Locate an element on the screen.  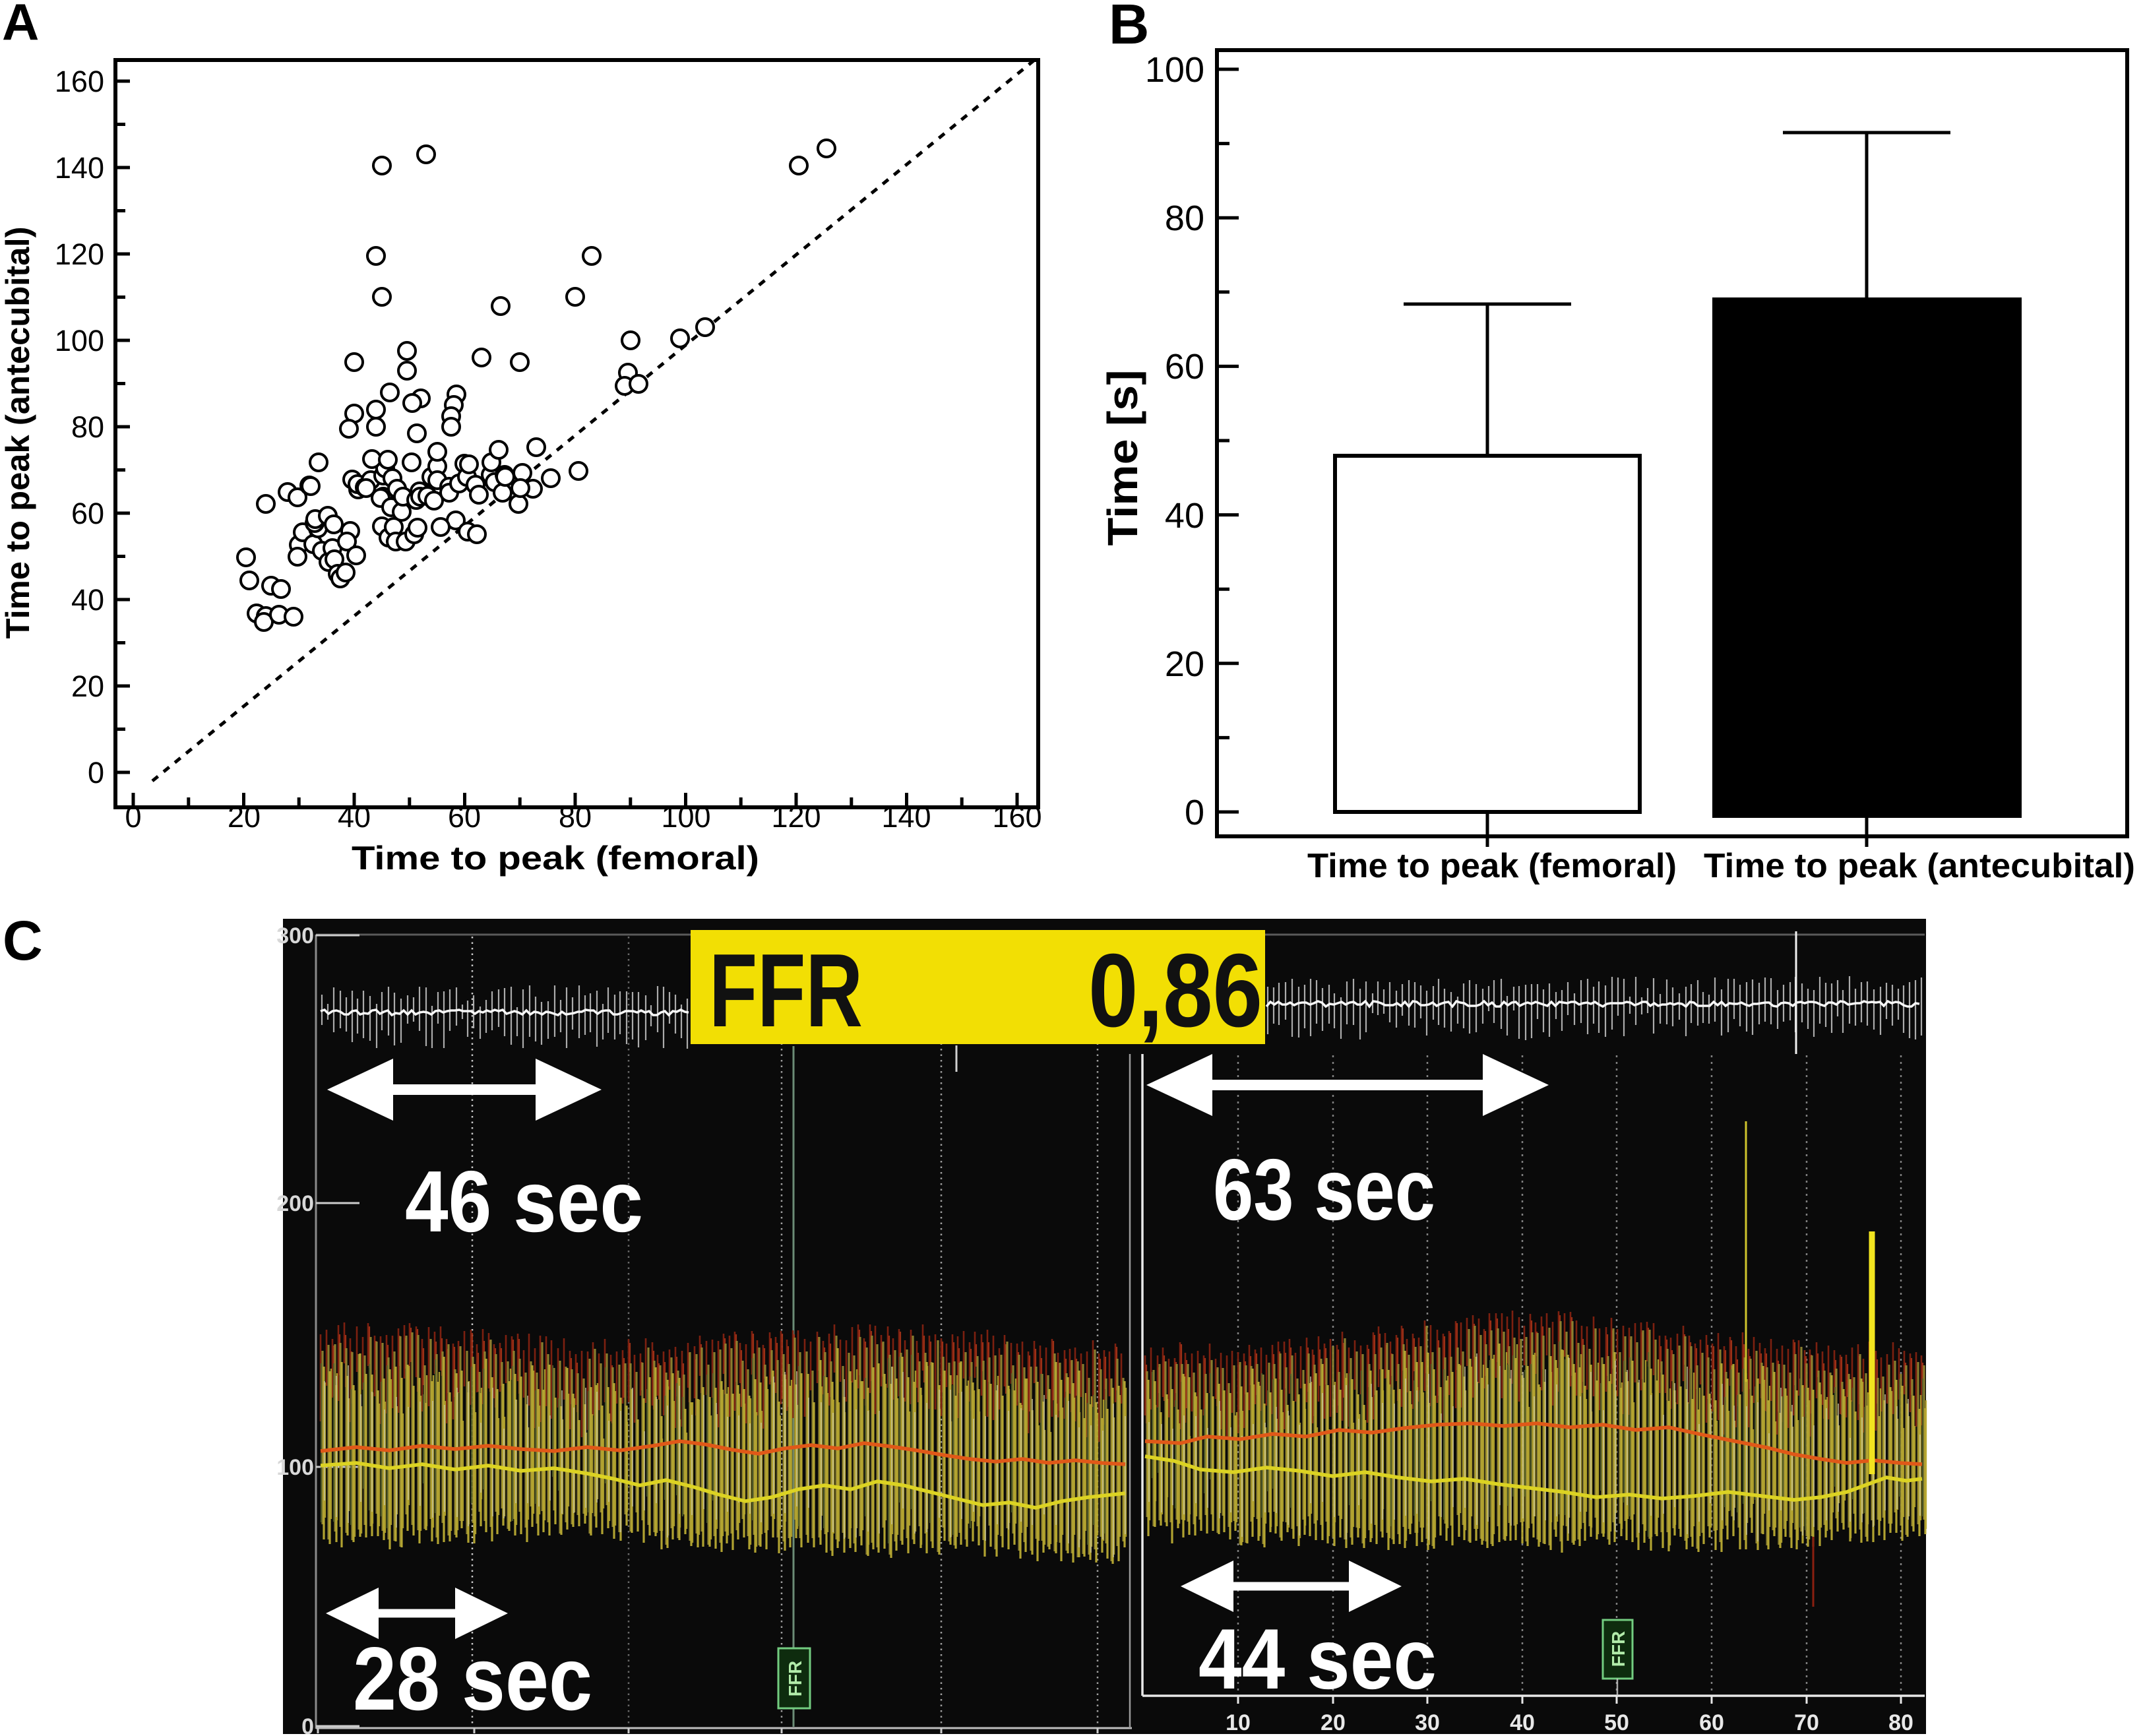
svg-text: 70 is located at coordinates (1806, 1722).